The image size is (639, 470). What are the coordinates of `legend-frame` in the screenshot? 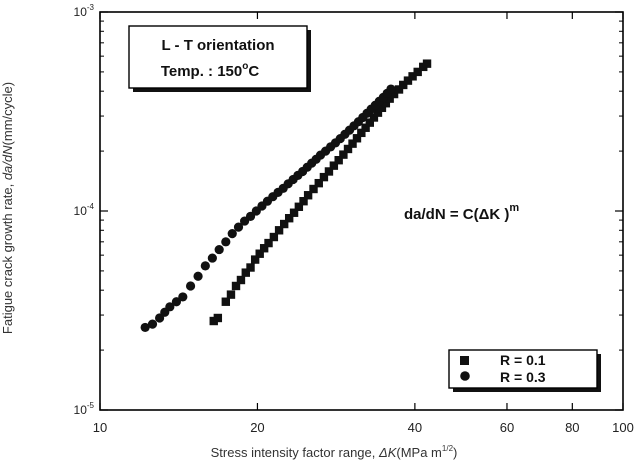 It's located at (523, 369).